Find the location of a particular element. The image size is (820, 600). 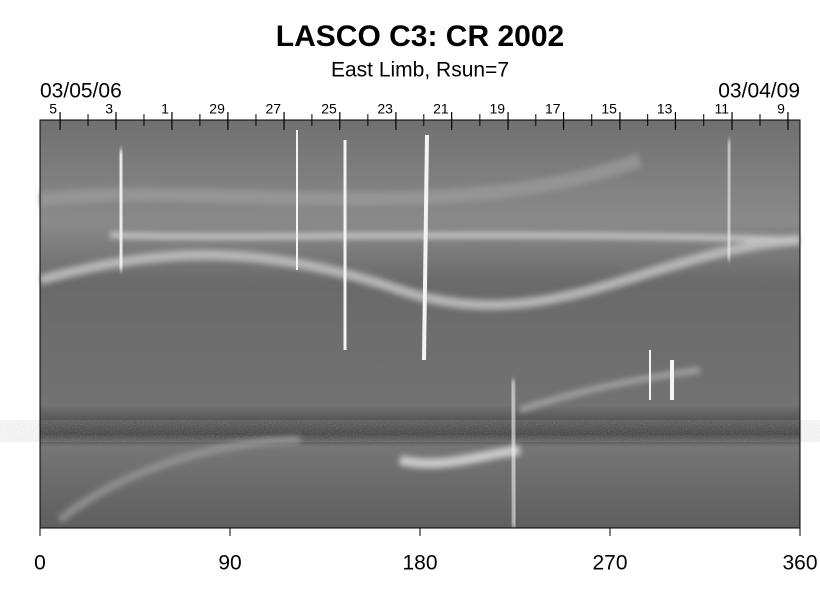

top-tick-label: 21 is located at coordinates (441, 109).